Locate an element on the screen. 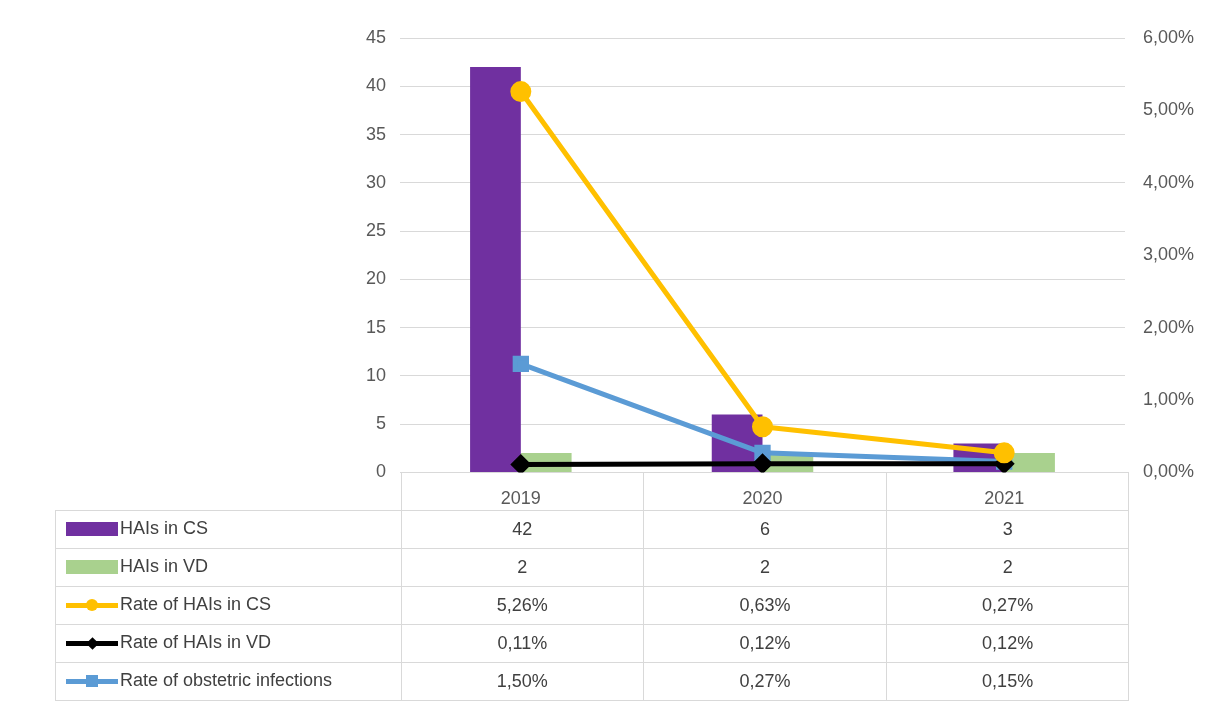 This screenshot has width=1219, height=708. y2-tick-label: 4,00% is located at coordinates (1169, 181).